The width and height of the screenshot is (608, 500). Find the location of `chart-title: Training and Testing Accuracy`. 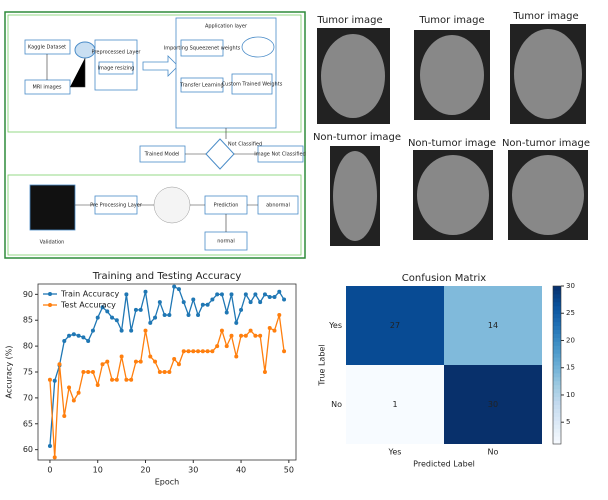

chart-title: Training and Testing Accuracy is located at coordinates (167, 276).